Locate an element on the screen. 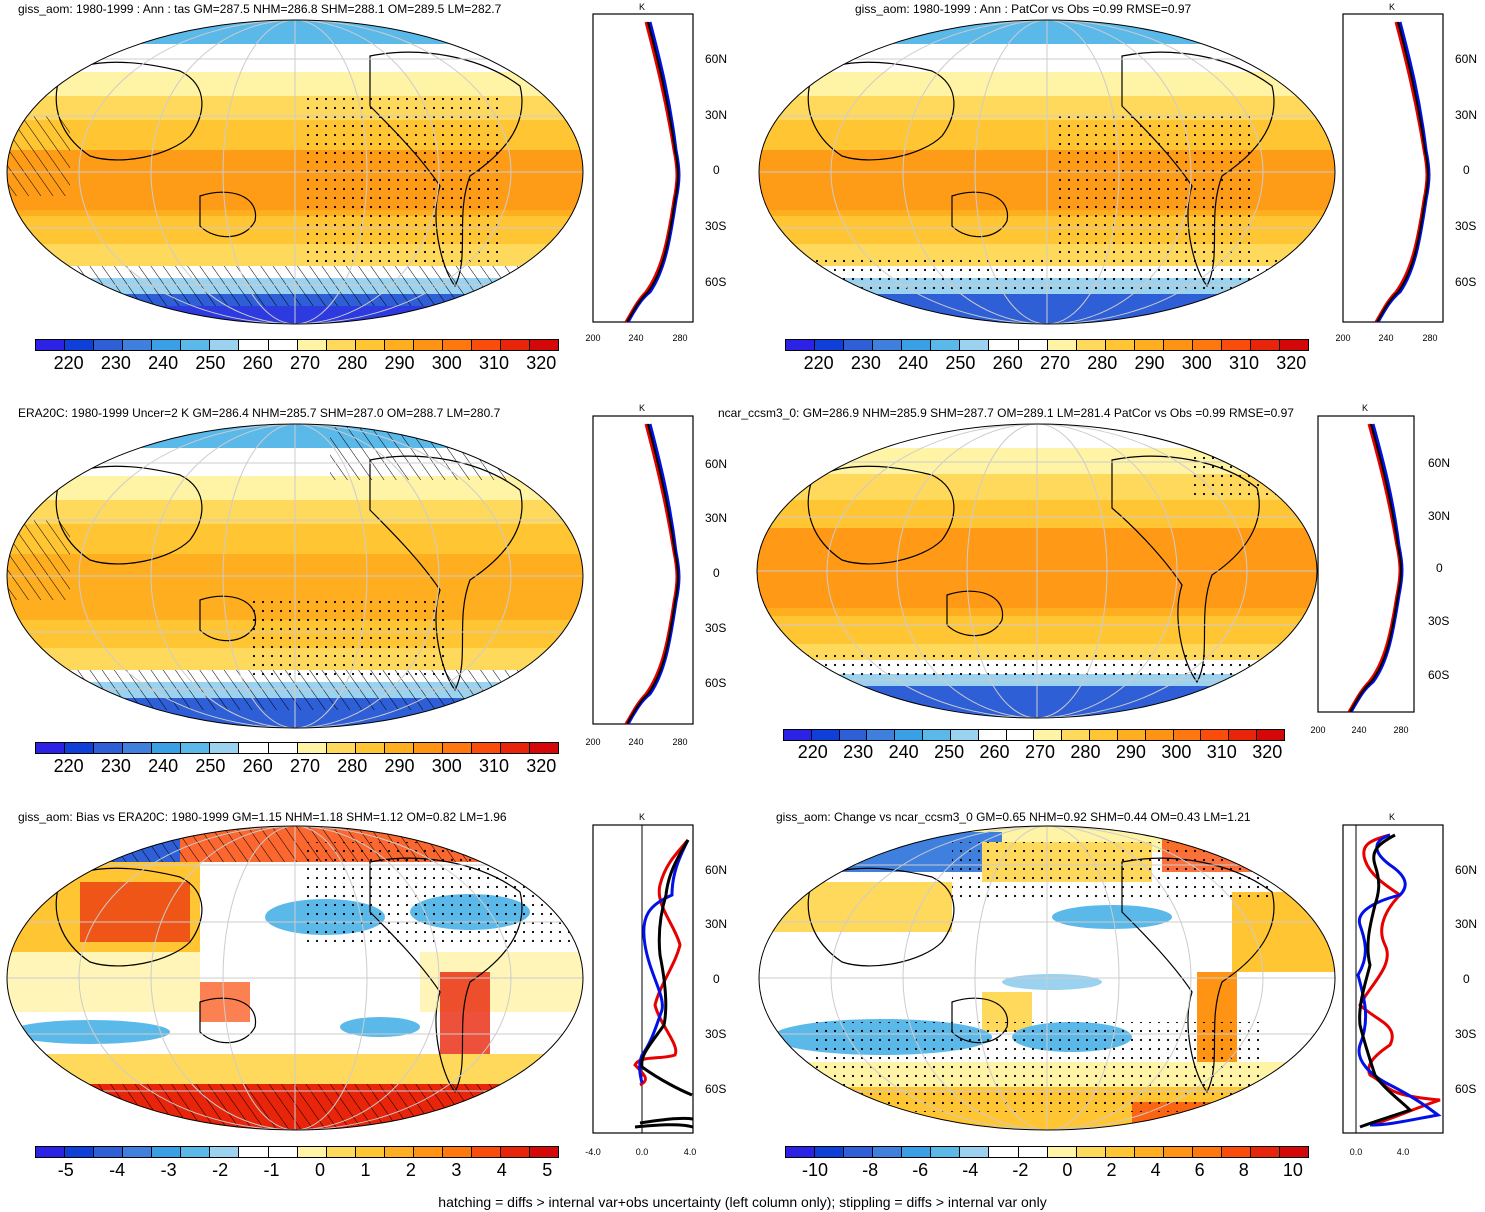  zonal-xtick: -4.0 is located at coordinates (593, 1152).